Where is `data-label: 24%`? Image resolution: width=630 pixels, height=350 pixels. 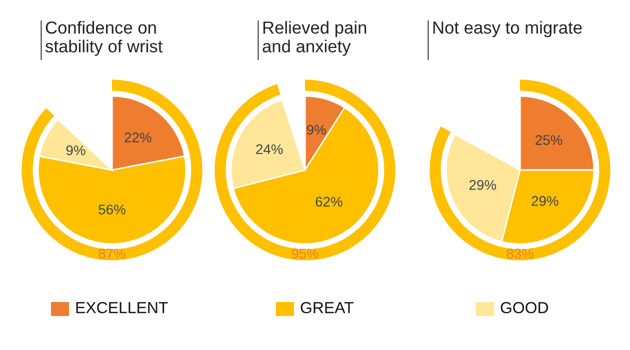 data-label: 24% is located at coordinates (269, 149).